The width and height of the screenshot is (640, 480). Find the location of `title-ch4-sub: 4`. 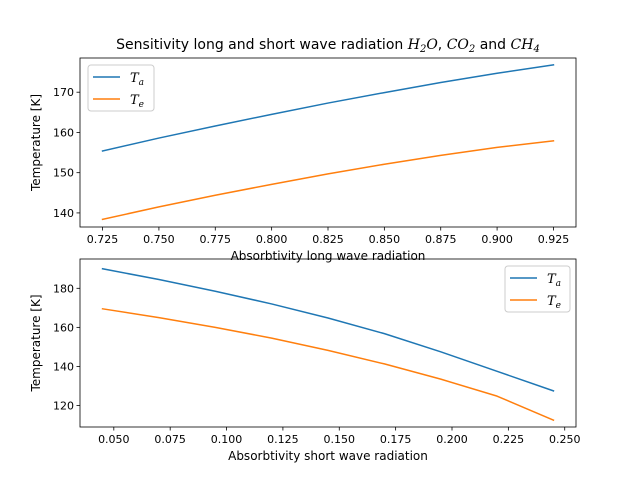

title-ch4-sub: 4 is located at coordinates (535, 49).